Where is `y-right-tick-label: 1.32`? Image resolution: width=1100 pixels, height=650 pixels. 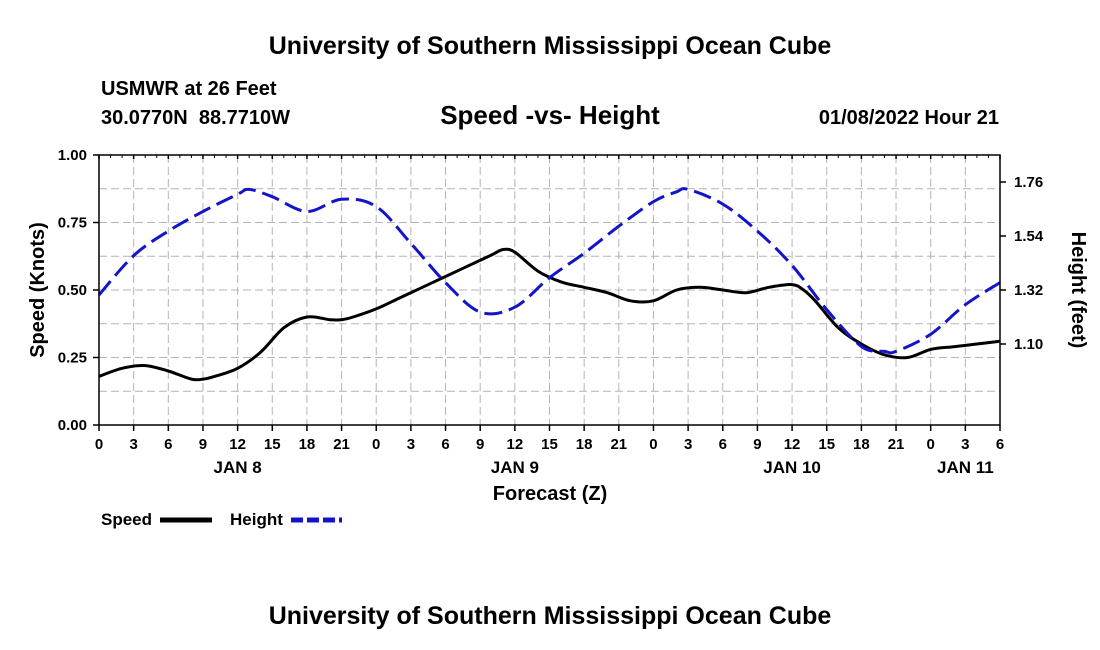
y-right-tick-label: 1.32 is located at coordinates (1028, 290).